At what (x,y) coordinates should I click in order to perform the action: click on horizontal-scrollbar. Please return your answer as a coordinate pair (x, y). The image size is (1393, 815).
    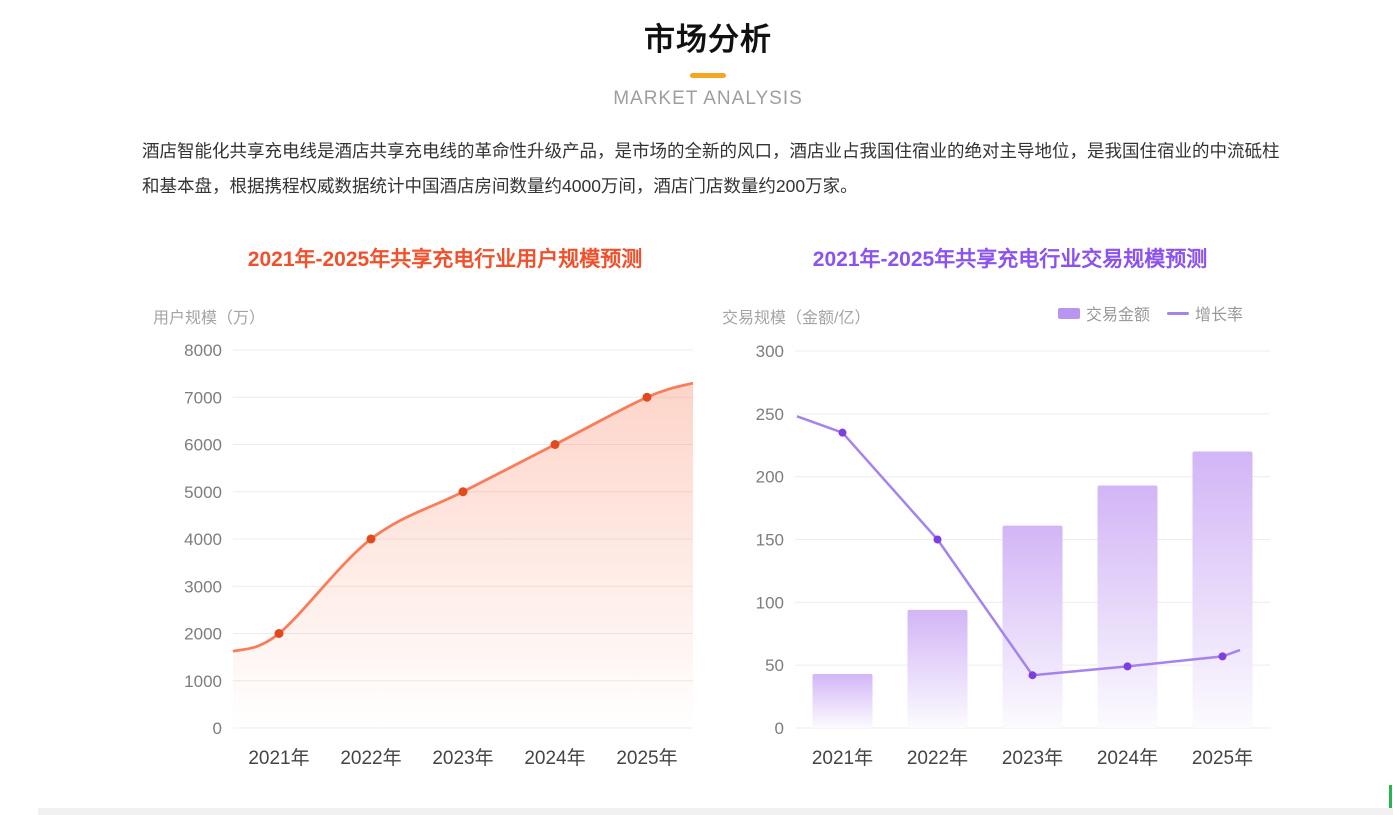
    Looking at the image, I should click on (715, 811).